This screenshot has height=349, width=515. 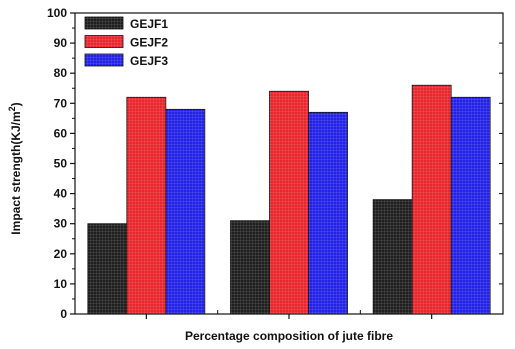 What do you see at coordinates (149, 24) in the screenshot?
I see `legend-label-gejf1: GEJF1` at bounding box center [149, 24].